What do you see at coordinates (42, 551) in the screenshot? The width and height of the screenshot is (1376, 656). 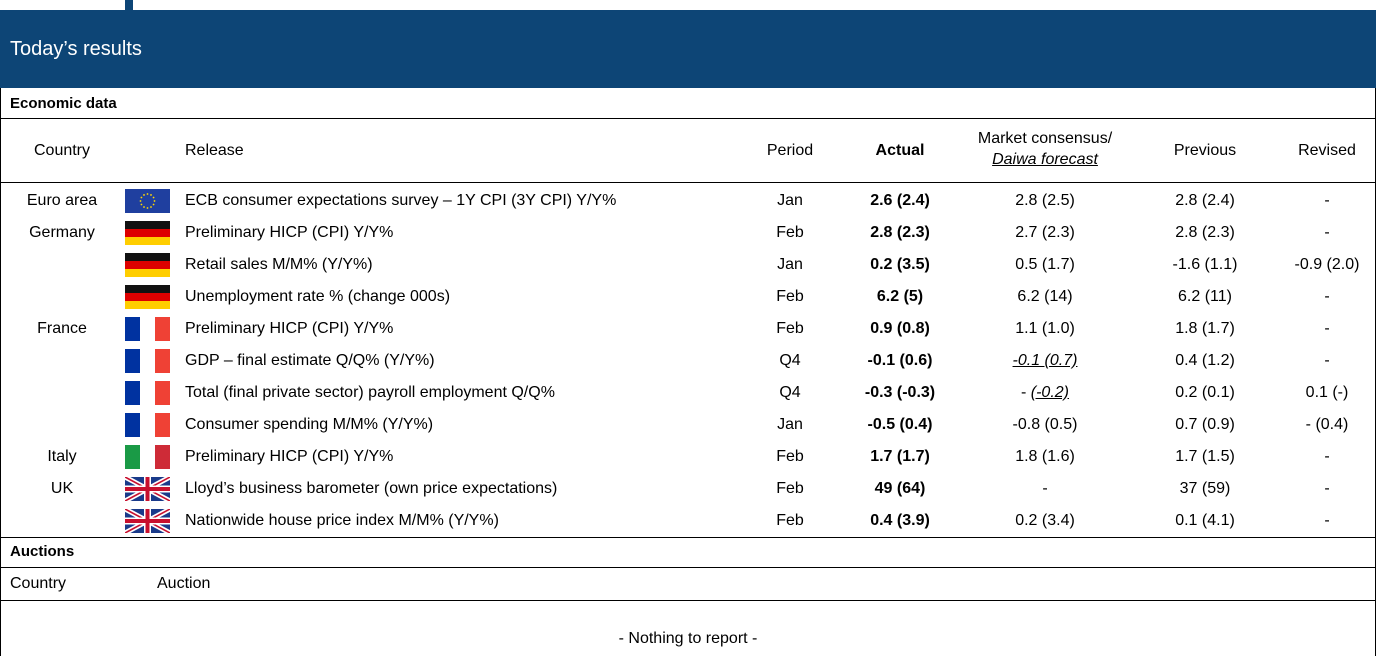 I see `section-title: Auctions` at bounding box center [42, 551].